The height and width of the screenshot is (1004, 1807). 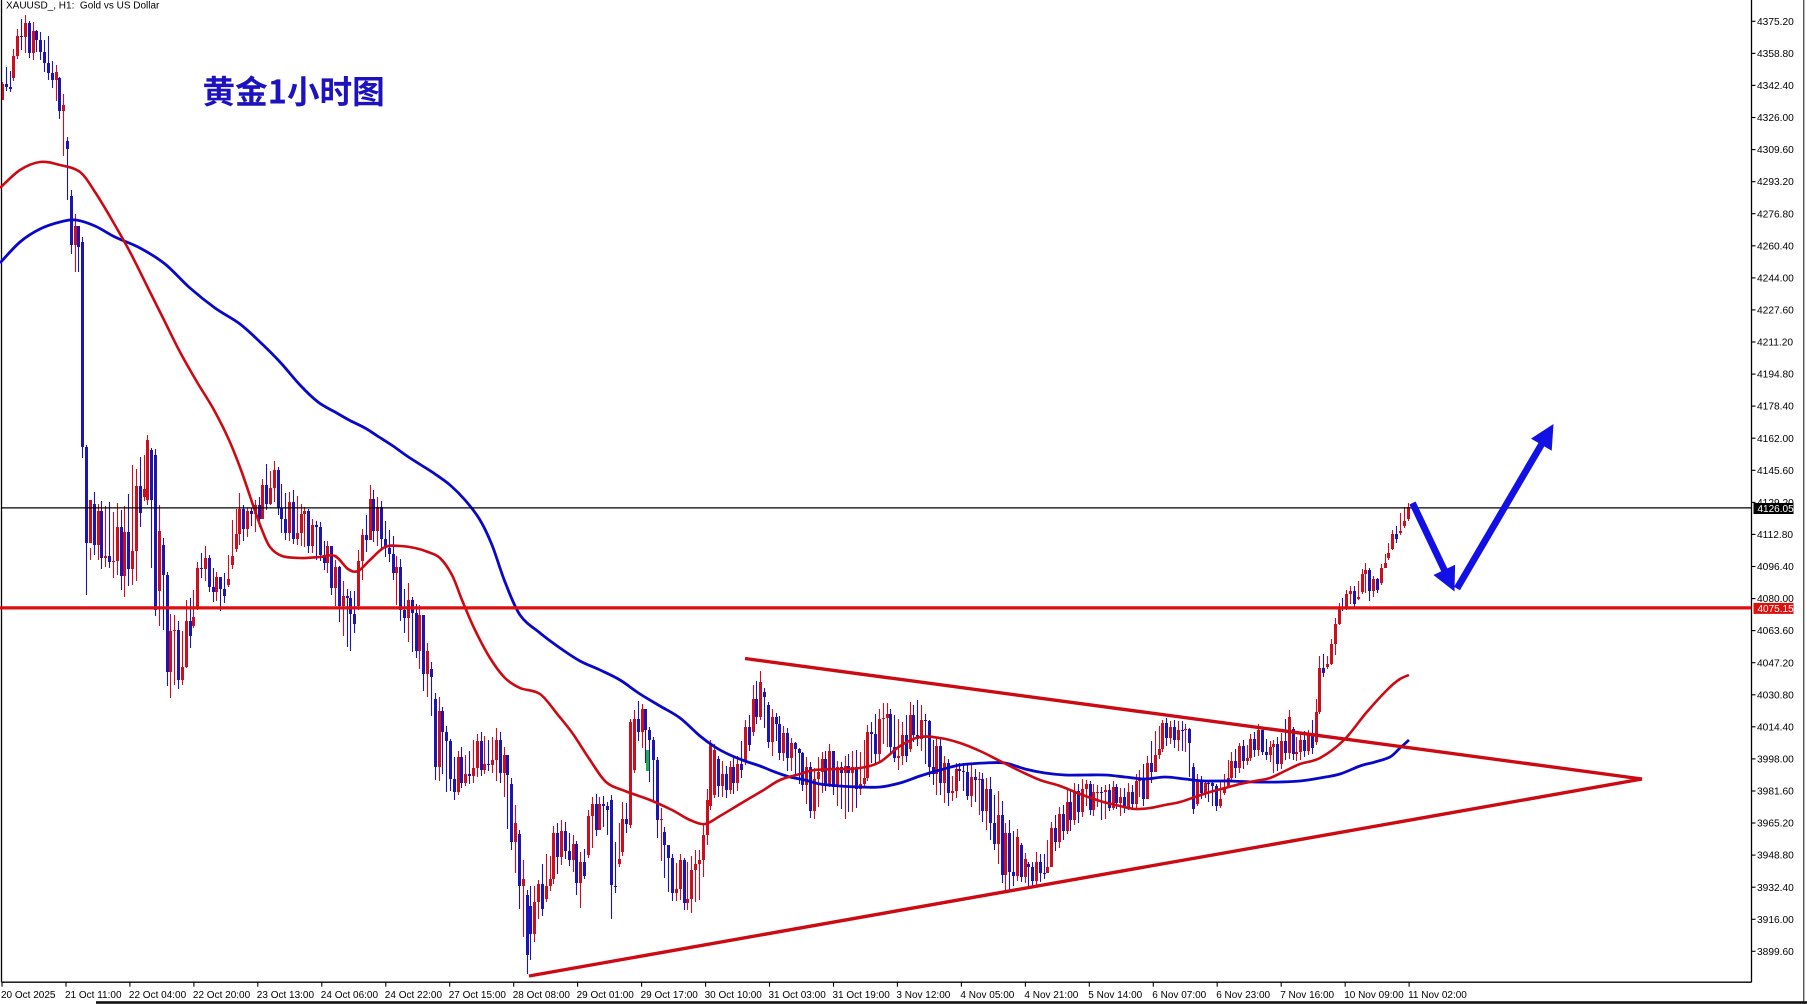 What do you see at coordinates (1775, 567) in the screenshot?
I see `svg-text: 4096.40` at bounding box center [1775, 567].